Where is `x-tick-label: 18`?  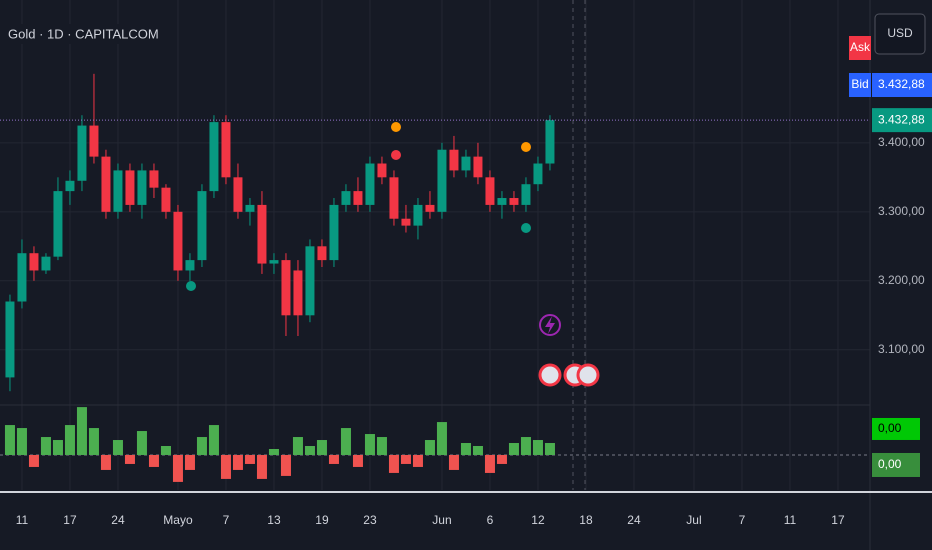
x-tick-label: 18 is located at coordinates (586, 520).